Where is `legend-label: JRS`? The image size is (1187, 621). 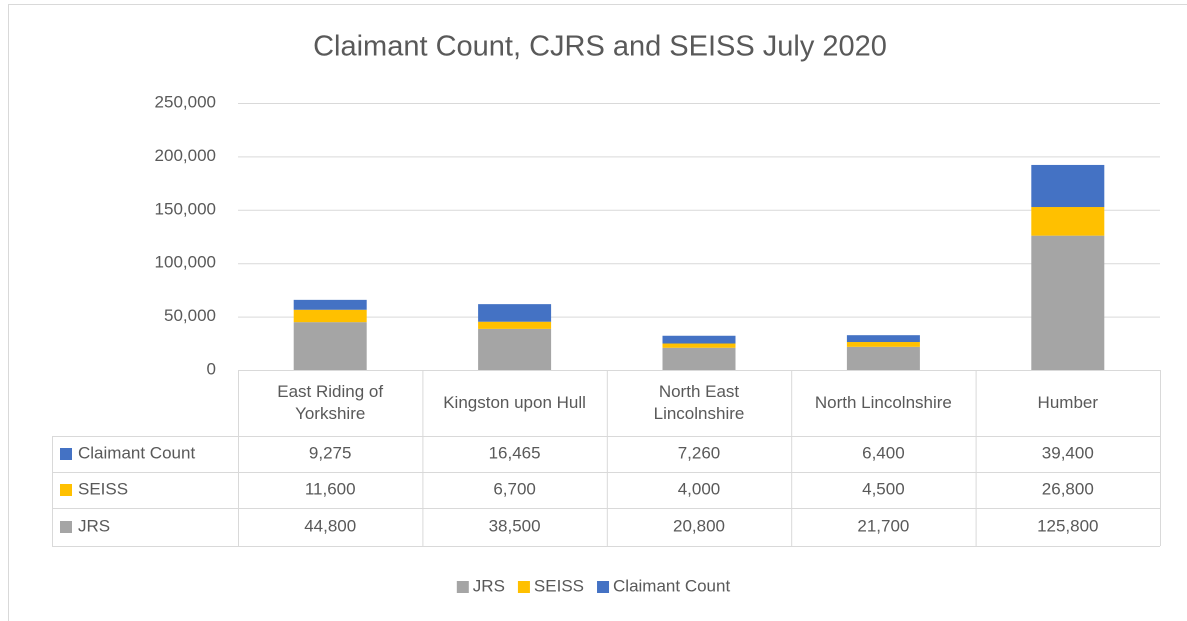
legend-label: JRS is located at coordinates (489, 585).